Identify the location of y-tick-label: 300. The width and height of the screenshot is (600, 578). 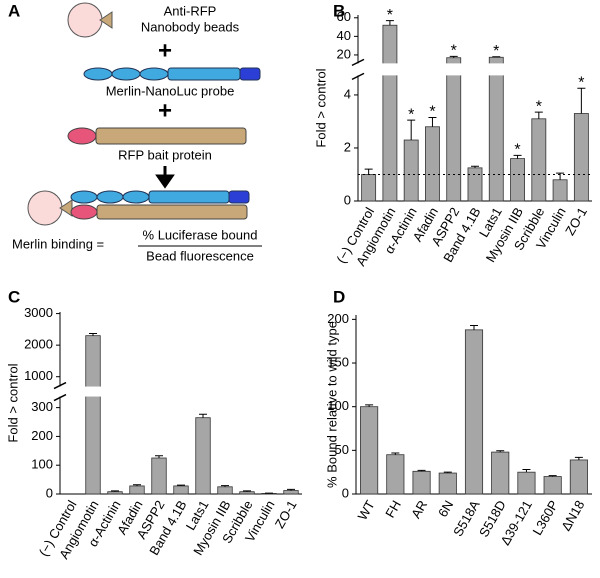
(42, 406).